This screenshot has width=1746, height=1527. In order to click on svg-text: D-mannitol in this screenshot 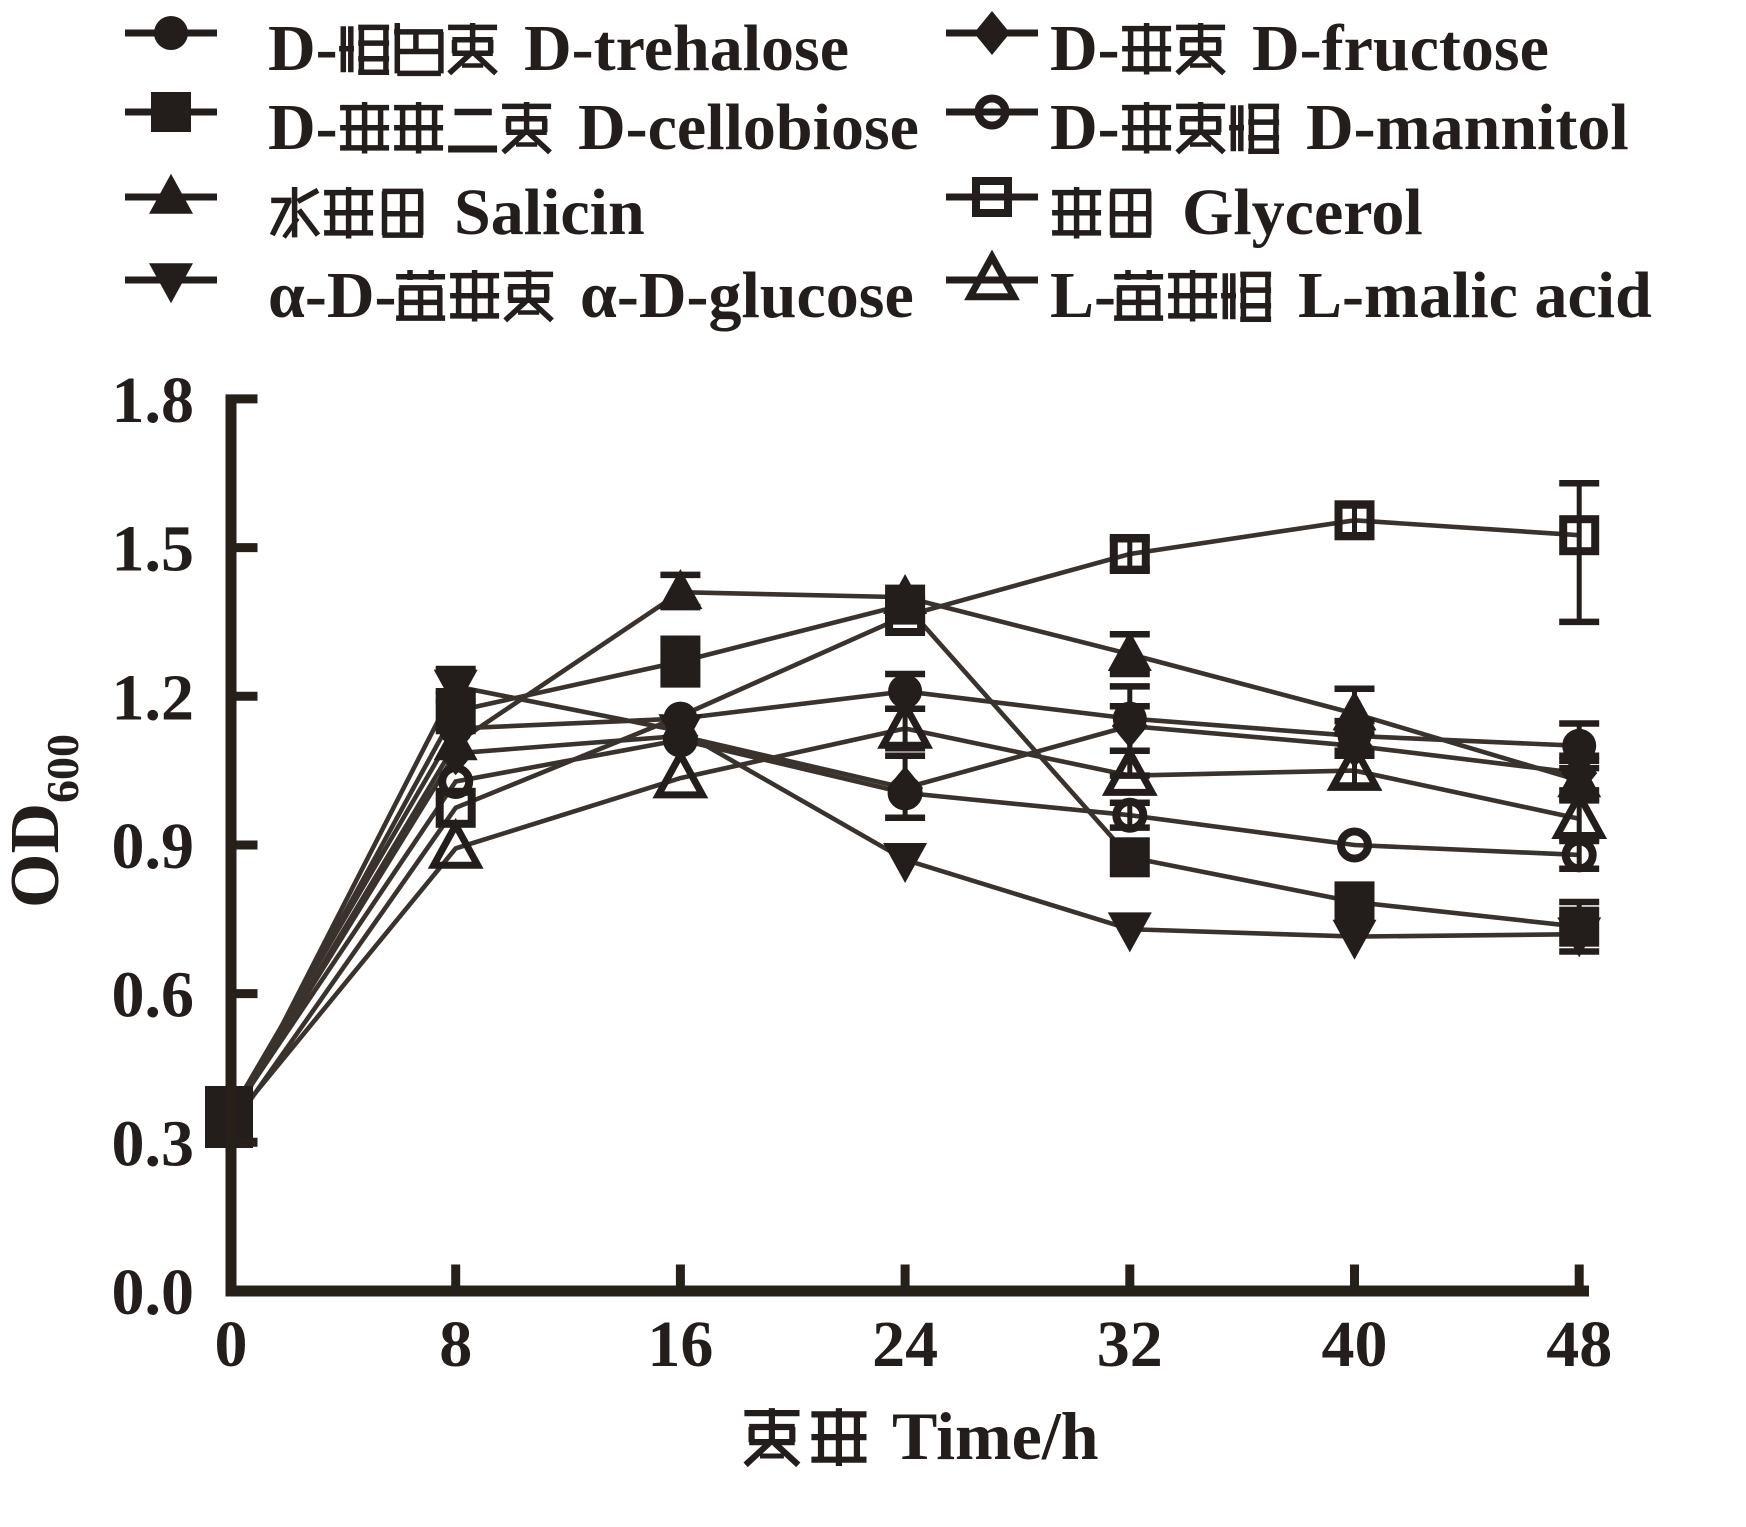, I will do `click(1467, 127)`.